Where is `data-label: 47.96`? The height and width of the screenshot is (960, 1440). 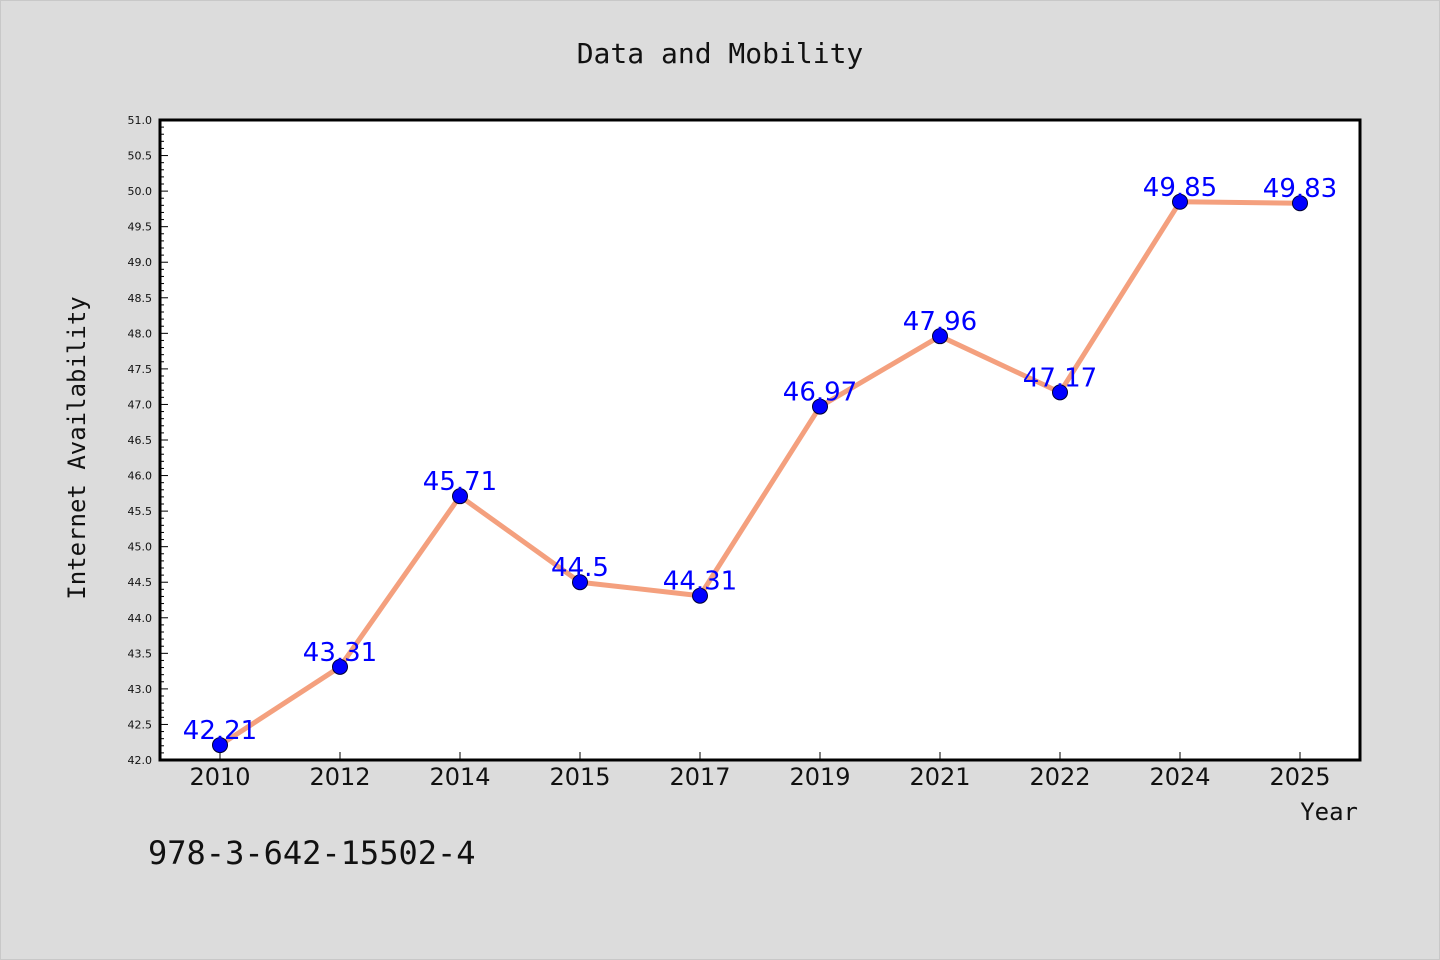
data-label: 47.96 is located at coordinates (940, 322).